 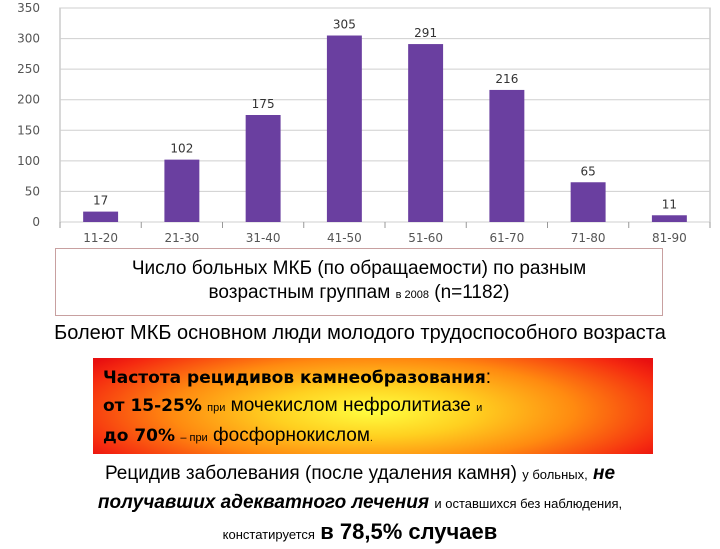 I want to click on y-tick-label: 350, so click(x=28, y=8).